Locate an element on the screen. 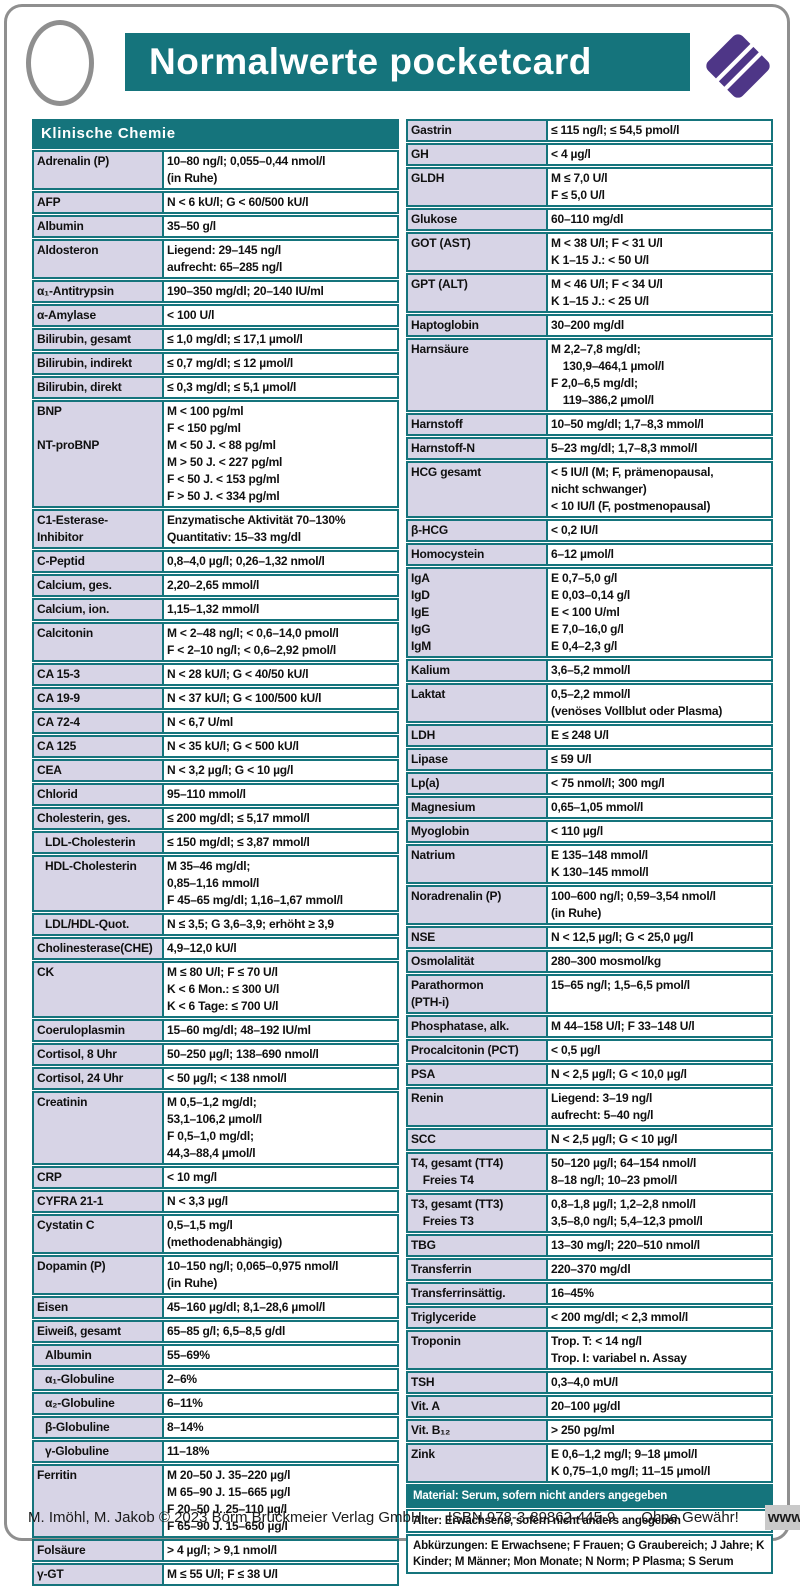 The width and height of the screenshot is (800, 1587). table-row: Transferrin 220–370 mg/dl is located at coordinates (589, 1269).